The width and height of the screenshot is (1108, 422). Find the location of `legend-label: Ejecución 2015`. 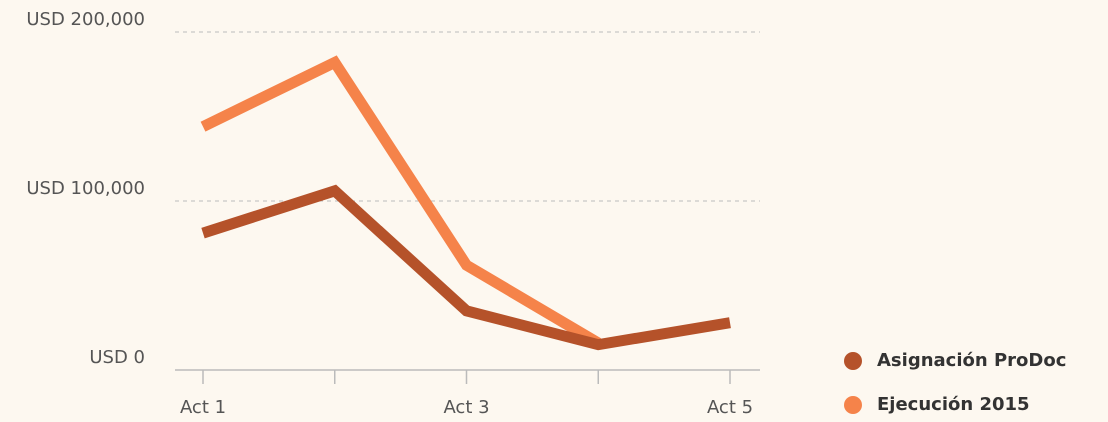

legend-label: Ejecución 2015 is located at coordinates (953, 404).